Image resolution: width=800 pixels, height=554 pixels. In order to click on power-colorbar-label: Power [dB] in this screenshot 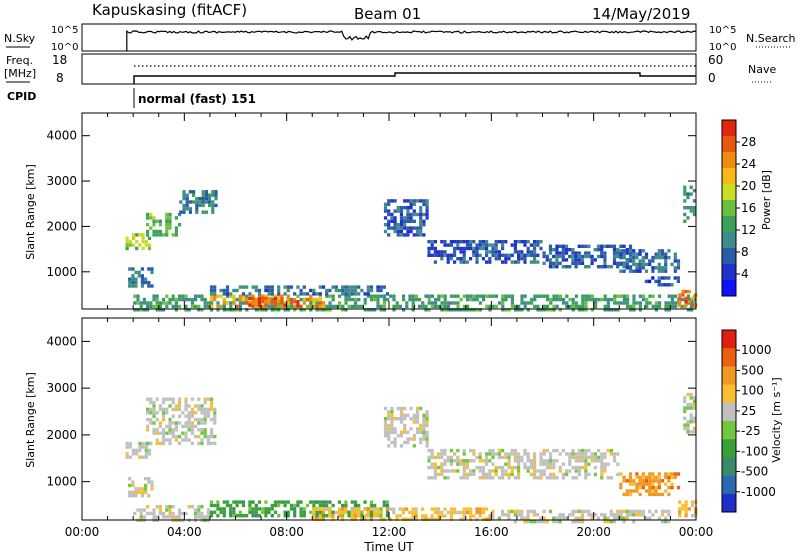, I will do `click(766, 200)`.